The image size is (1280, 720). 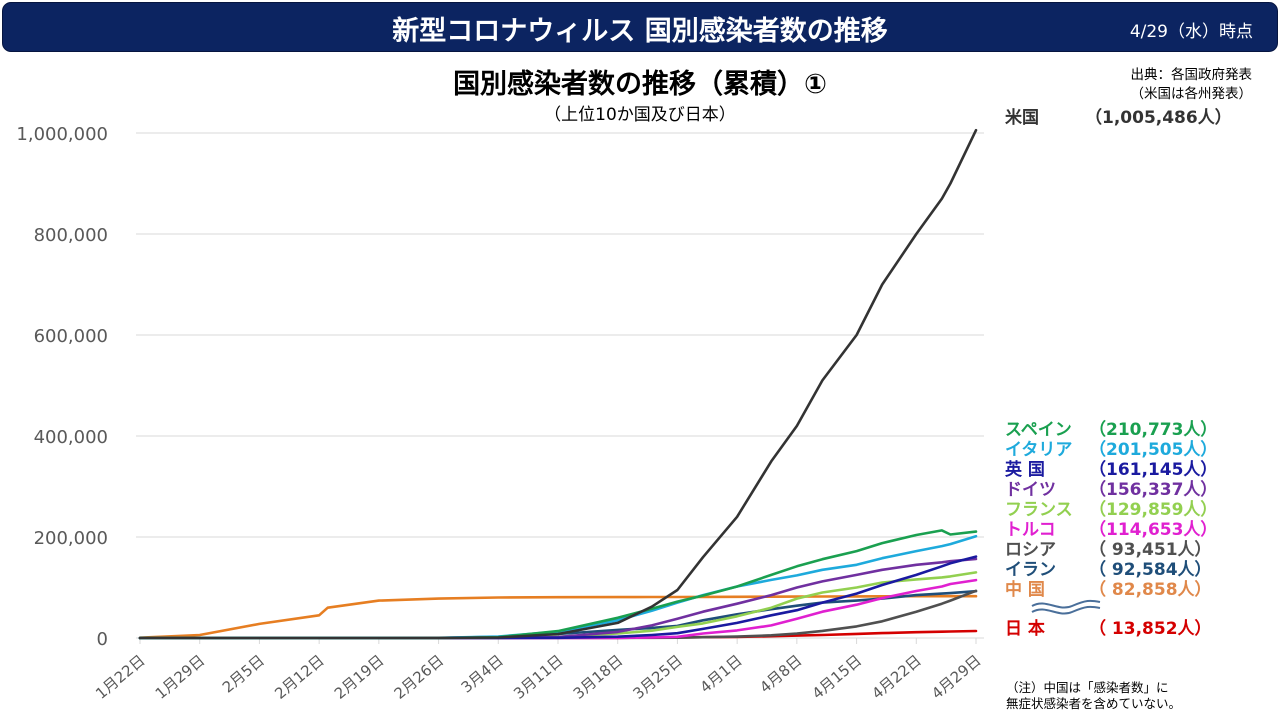 I want to click on series-label-フランス: フランス （129,859人）, so click(x=1111, y=510).